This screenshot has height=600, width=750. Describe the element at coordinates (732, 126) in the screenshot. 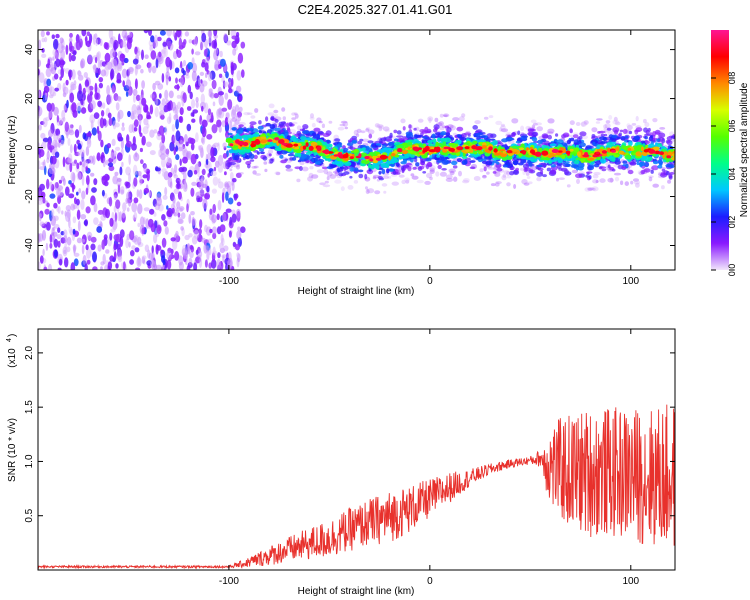

I see `colorbar-tick-label: 0.6` at that location.